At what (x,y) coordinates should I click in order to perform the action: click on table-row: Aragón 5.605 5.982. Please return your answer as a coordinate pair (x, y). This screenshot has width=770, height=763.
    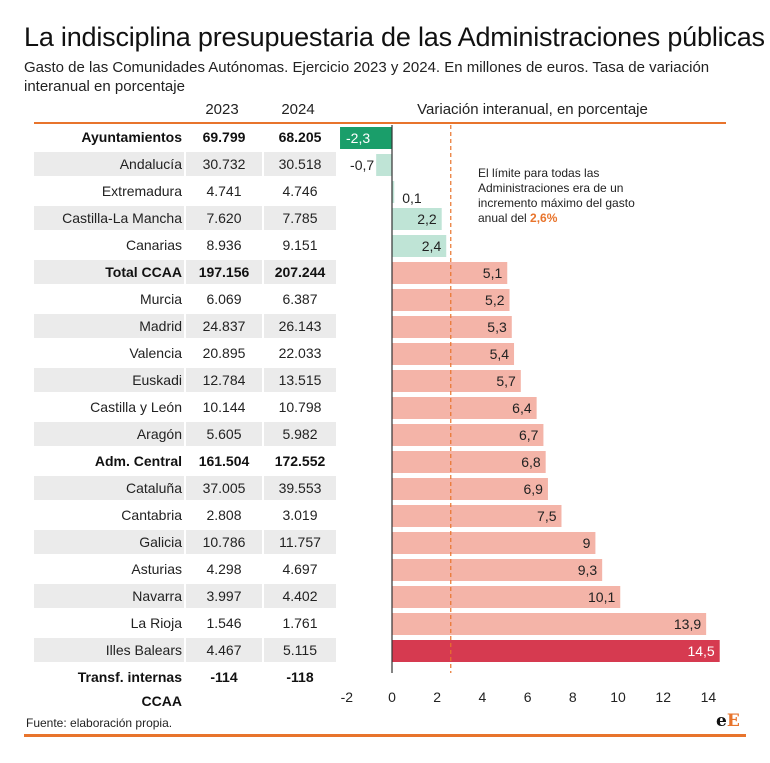
    Looking at the image, I should click on (185, 435).